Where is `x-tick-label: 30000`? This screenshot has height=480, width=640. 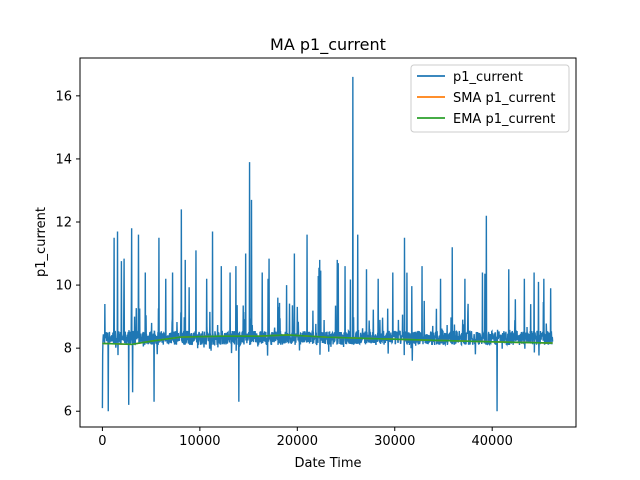
x-tick-label: 30000 is located at coordinates (394, 441).